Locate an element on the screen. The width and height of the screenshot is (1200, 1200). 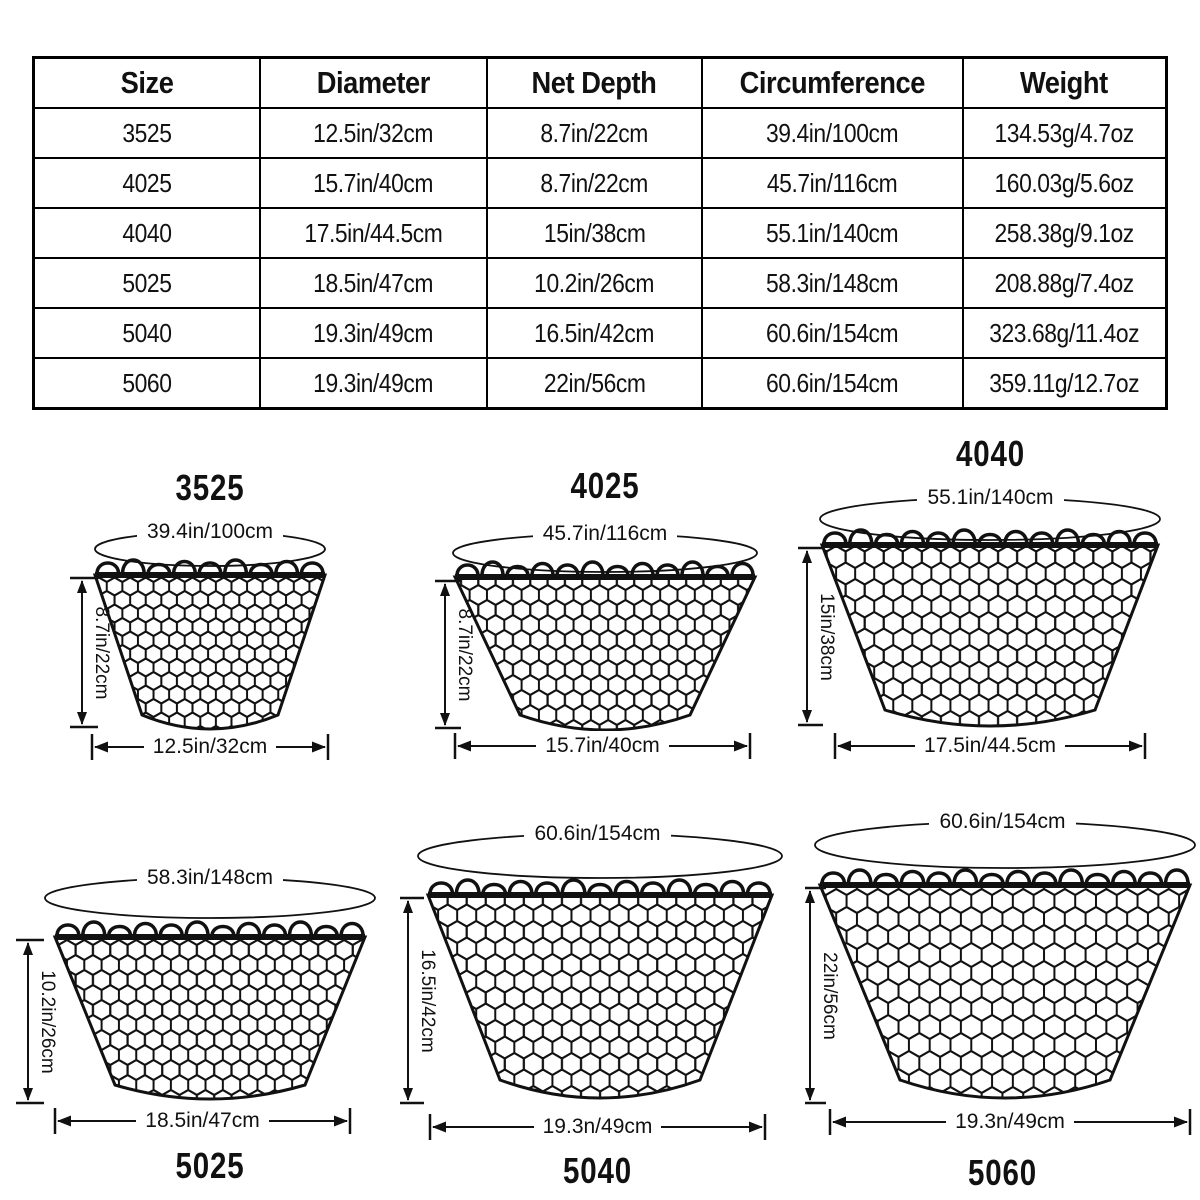
table-cell-text: 15.7in/40cm is located at coordinates (373, 182).